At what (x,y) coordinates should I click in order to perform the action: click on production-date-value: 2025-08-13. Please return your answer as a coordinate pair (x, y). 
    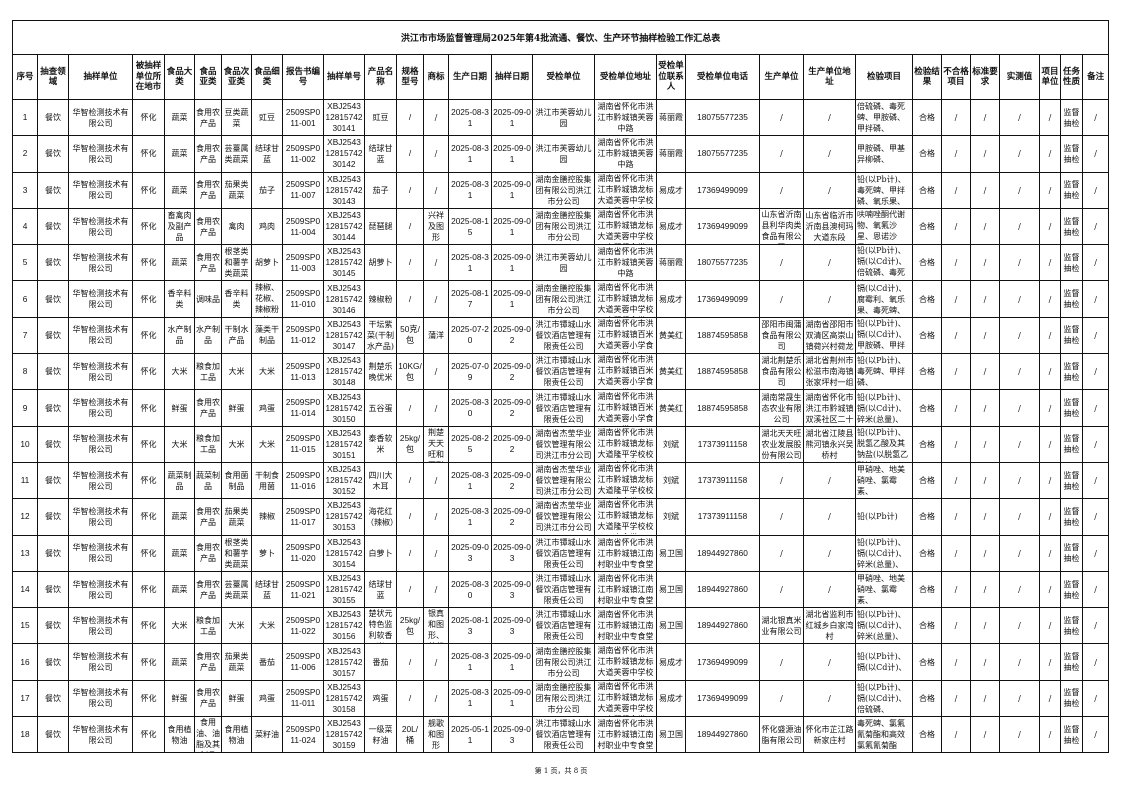
    Looking at the image, I should click on (470, 625).